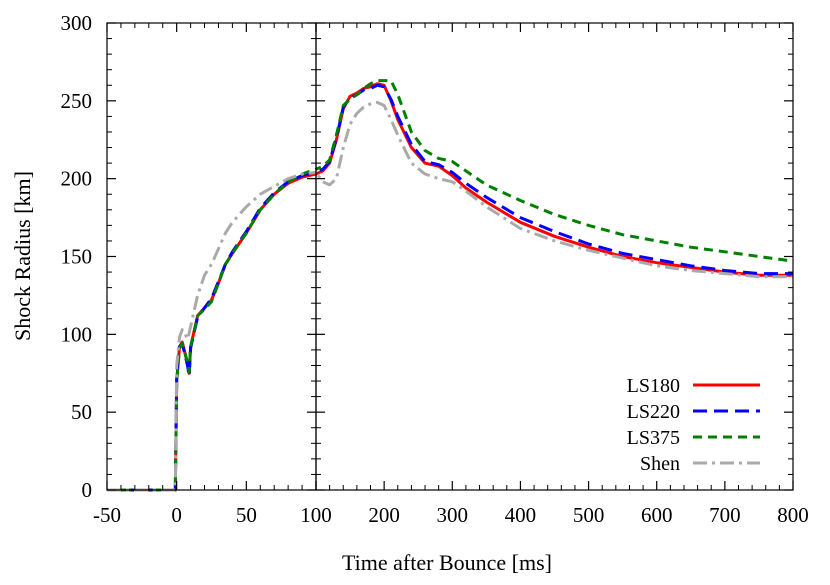 This screenshot has height=585, width=830. What do you see at coordinates (77, 334) in the screenshot?
I see `y-tick-label: 100` at bounding box center [77, 334].